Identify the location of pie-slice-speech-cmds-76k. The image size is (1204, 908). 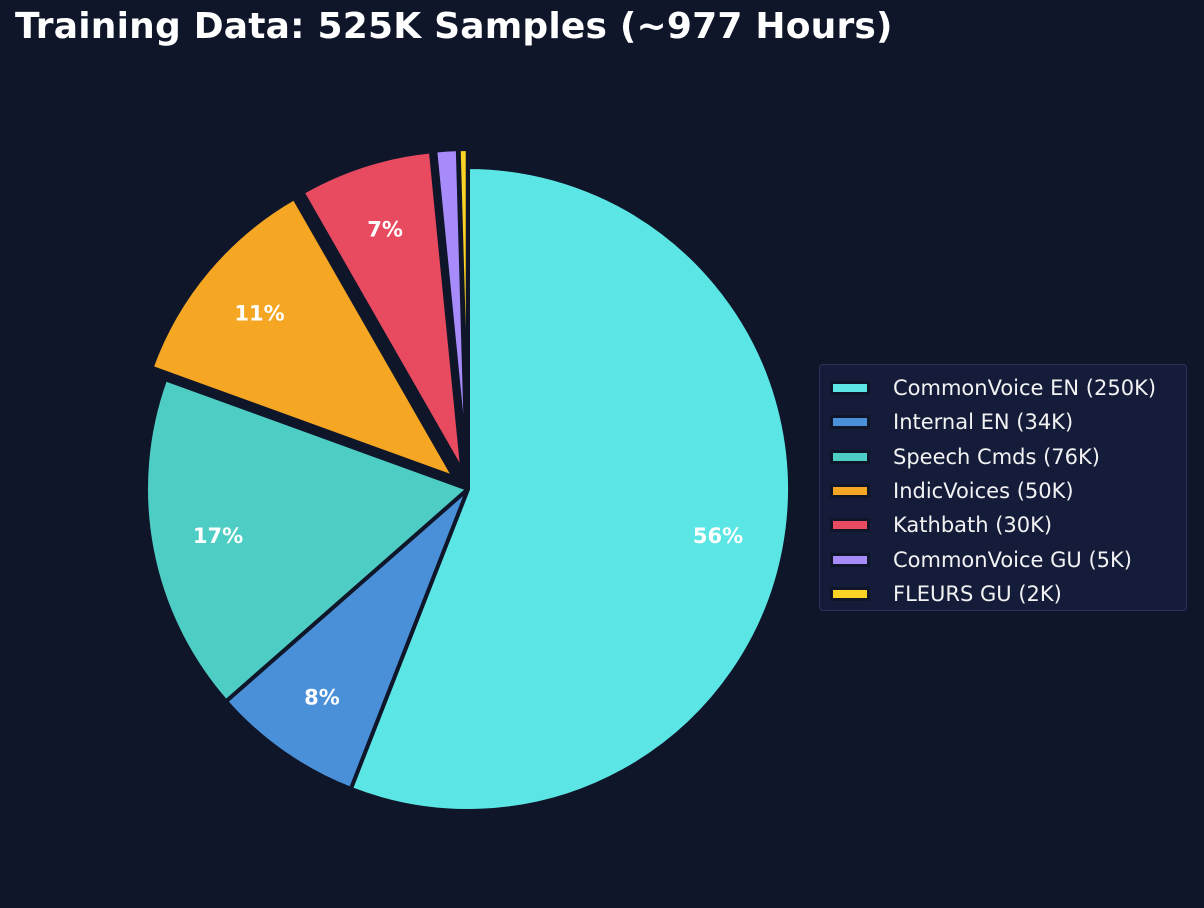
(307, 540).